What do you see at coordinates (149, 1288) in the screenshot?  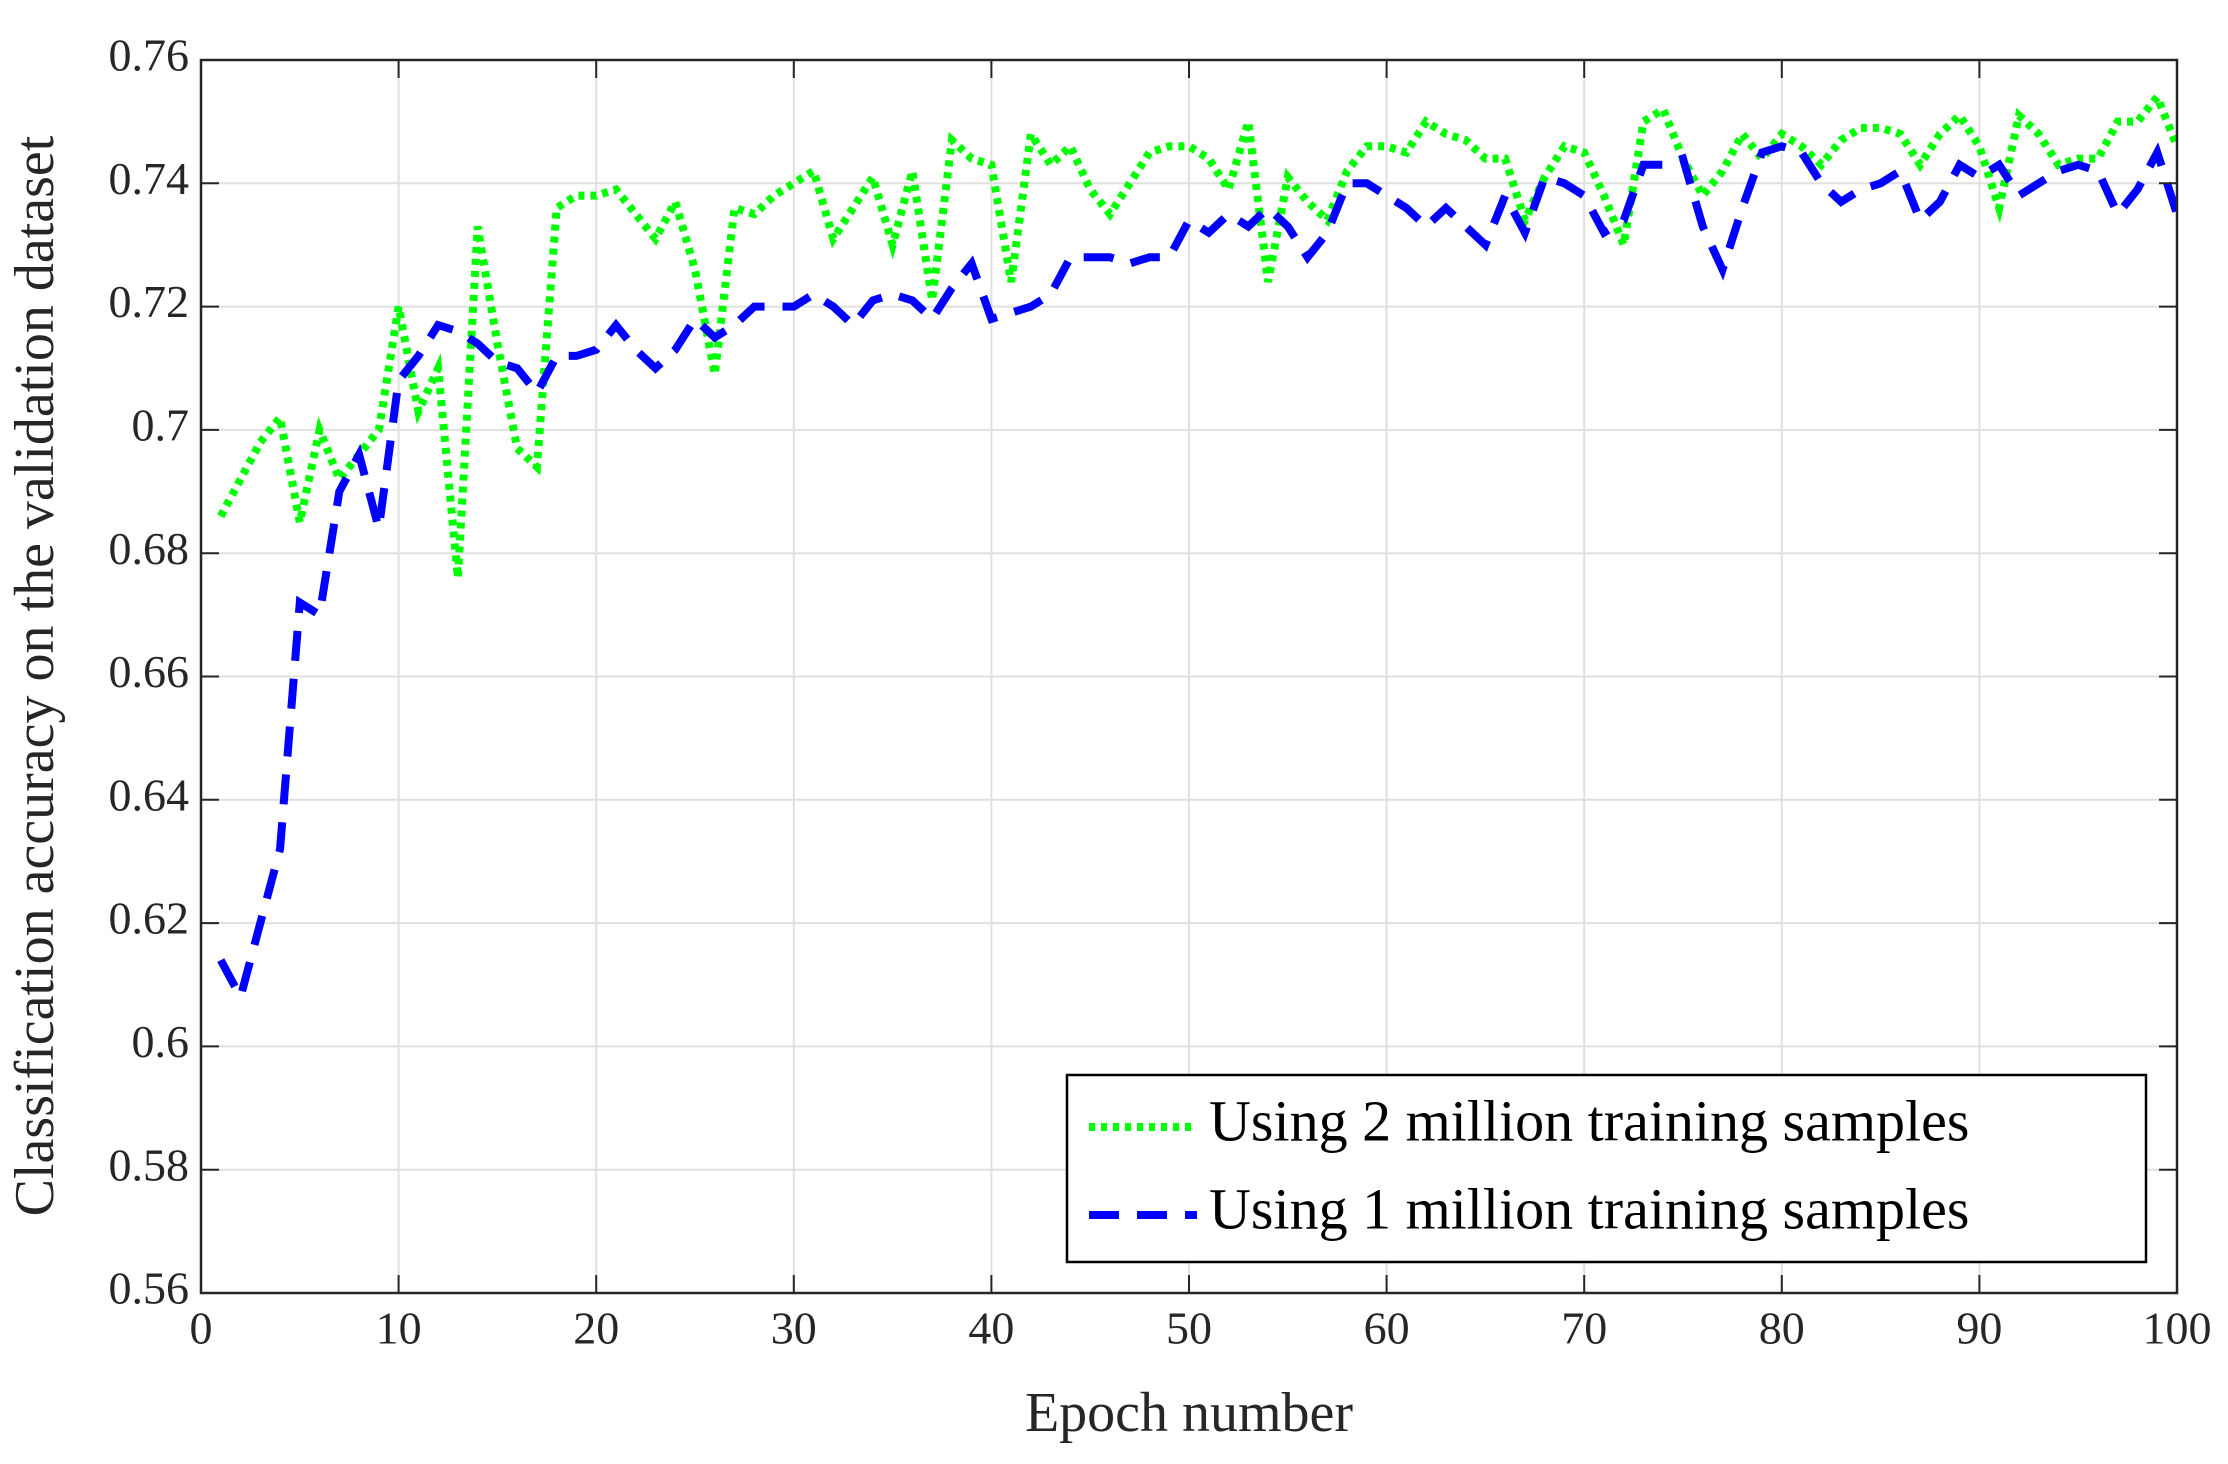 I see `y-tick-label: 0.56` at bounding box center [149, 1288].